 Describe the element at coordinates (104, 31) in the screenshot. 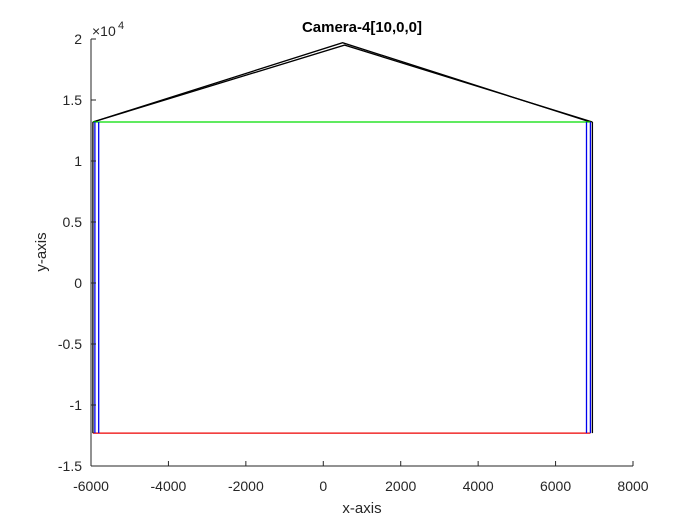

I see `y-exponent-base: ×10` at that location.